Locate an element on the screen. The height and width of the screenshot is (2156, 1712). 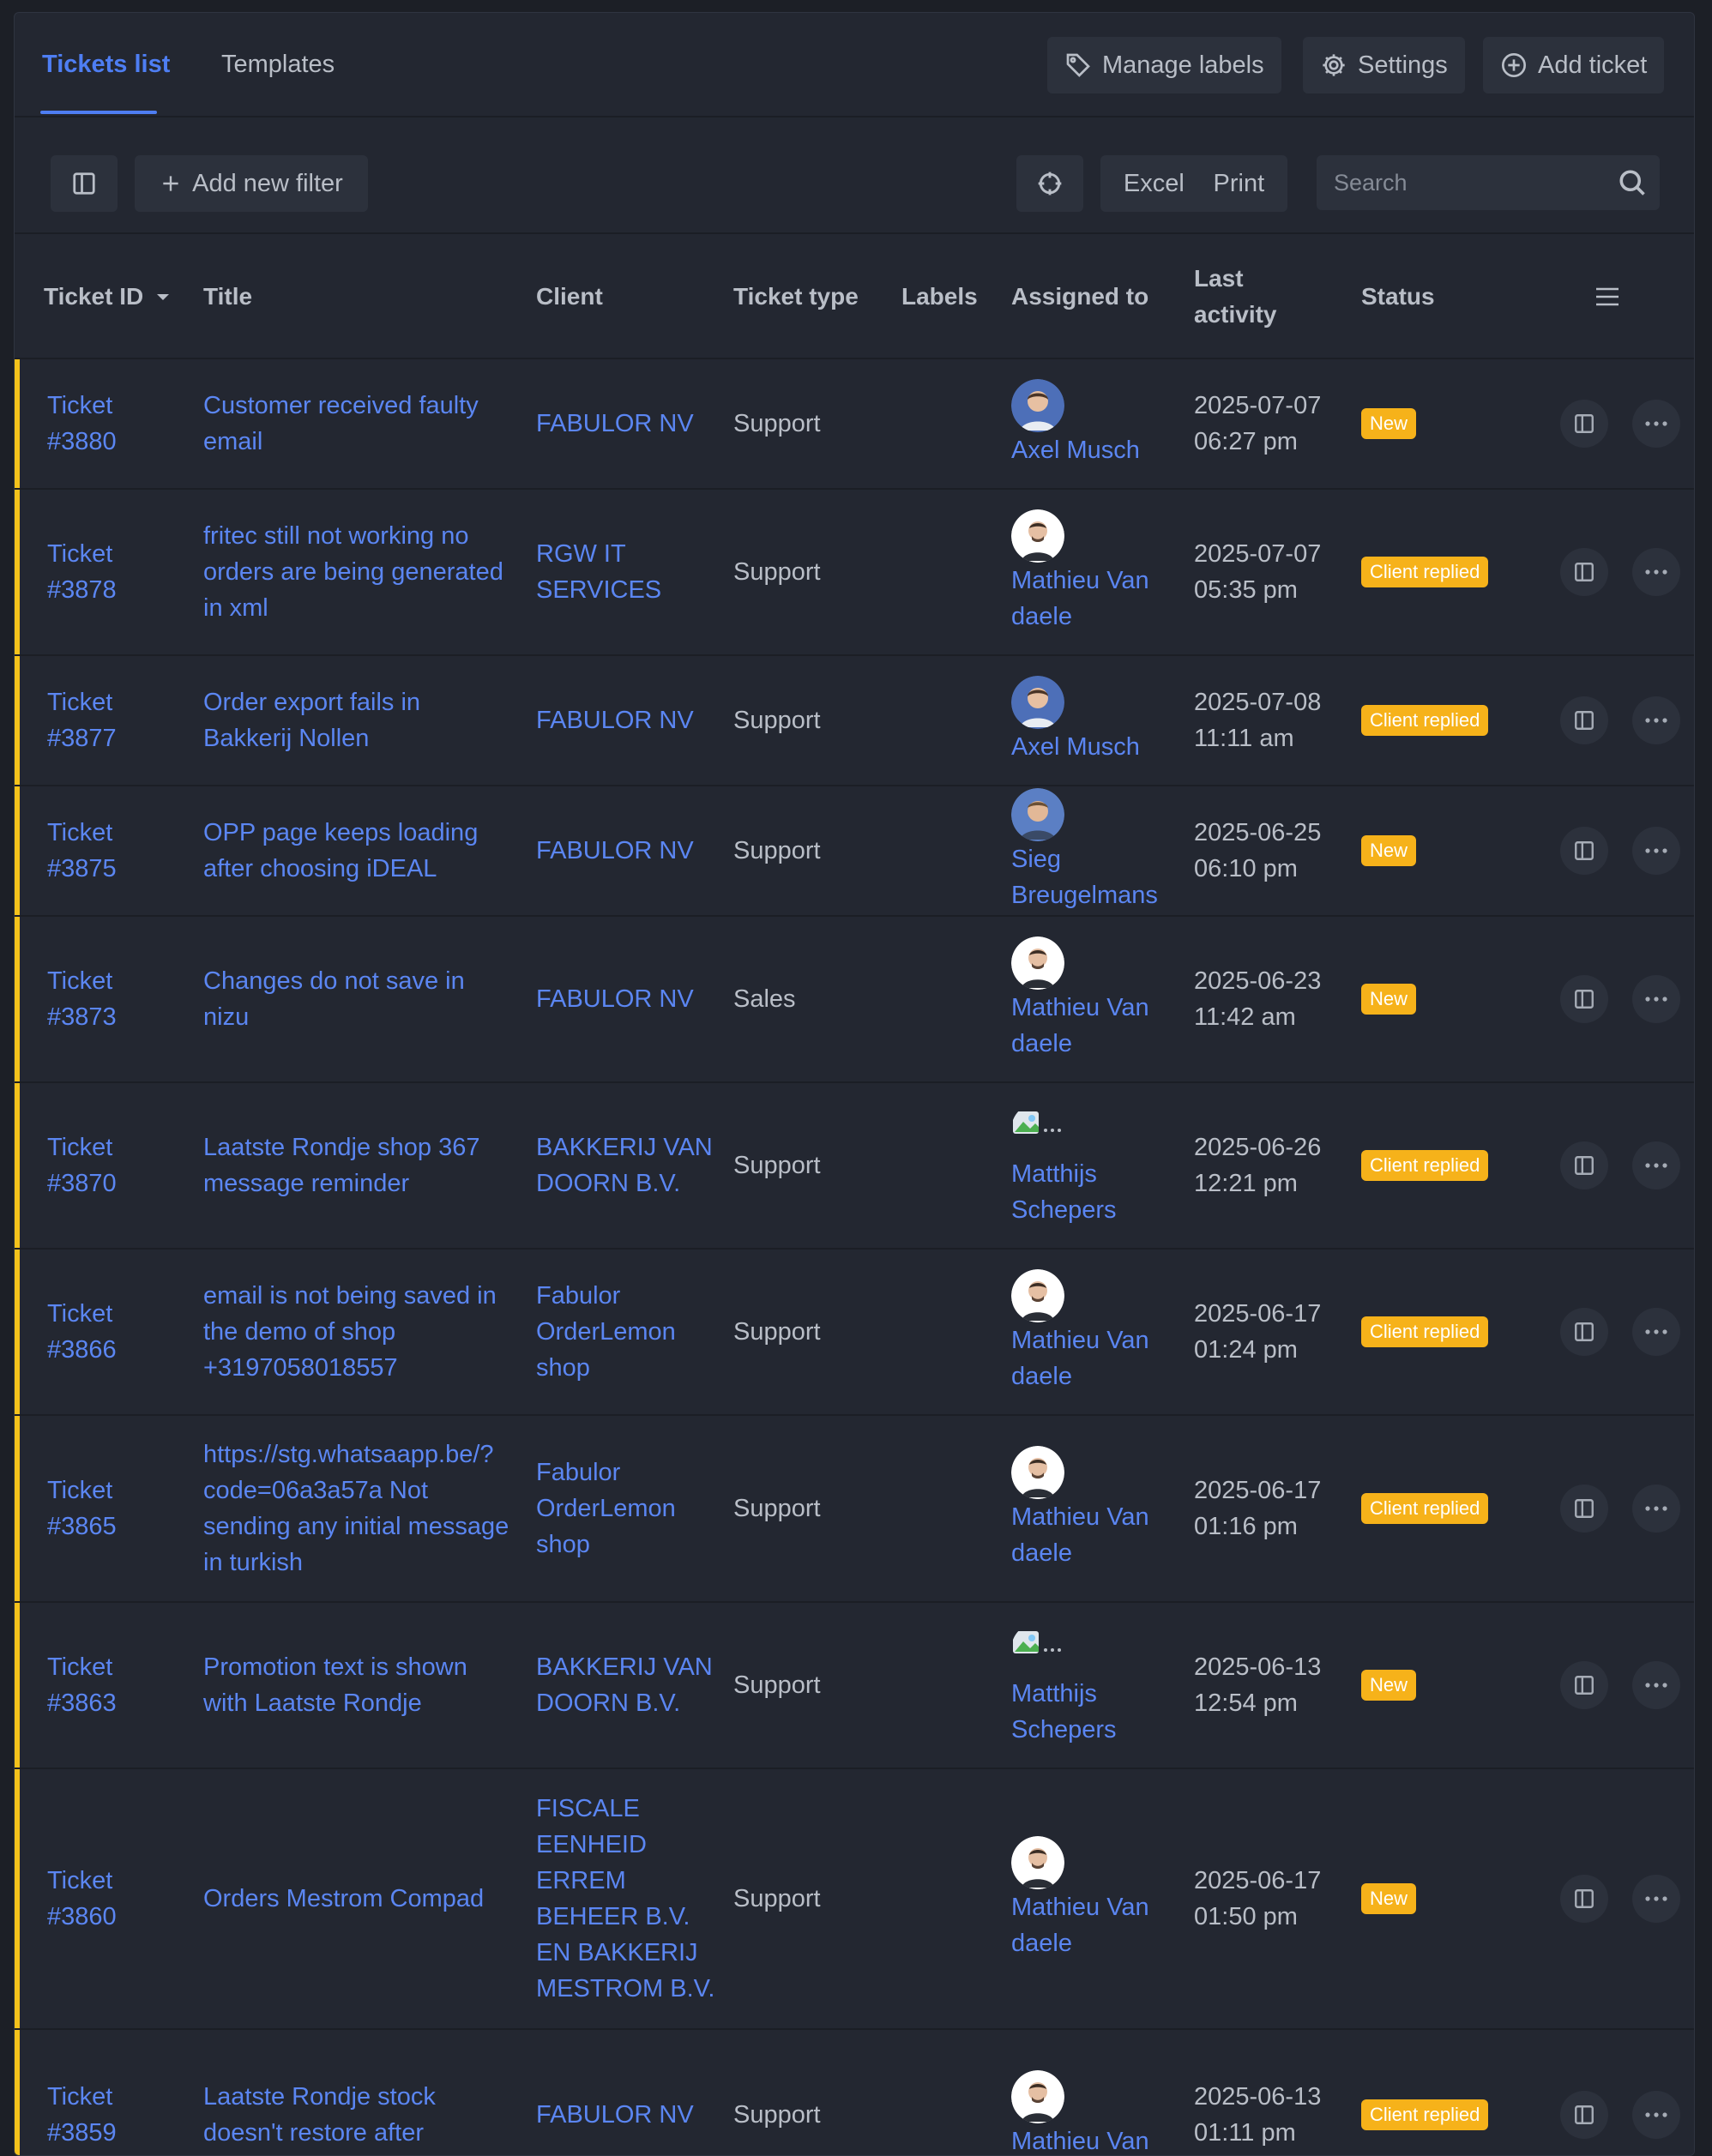
settings-button: Settings is located at coordinates (1384, 65).